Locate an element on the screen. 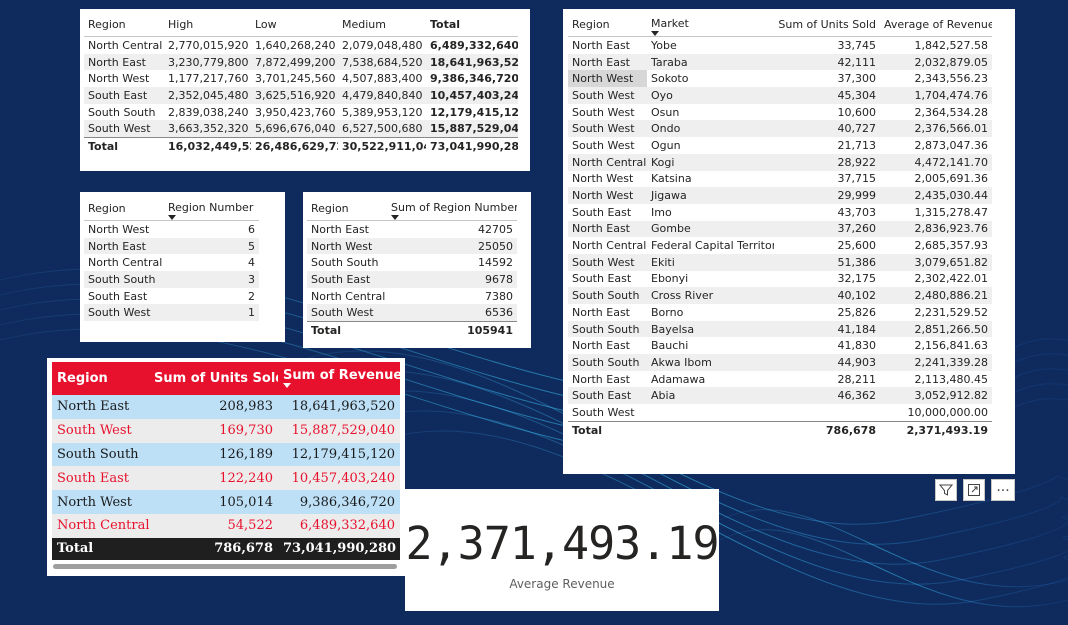  col-header-total: Total is located at coordinates (472, 24).